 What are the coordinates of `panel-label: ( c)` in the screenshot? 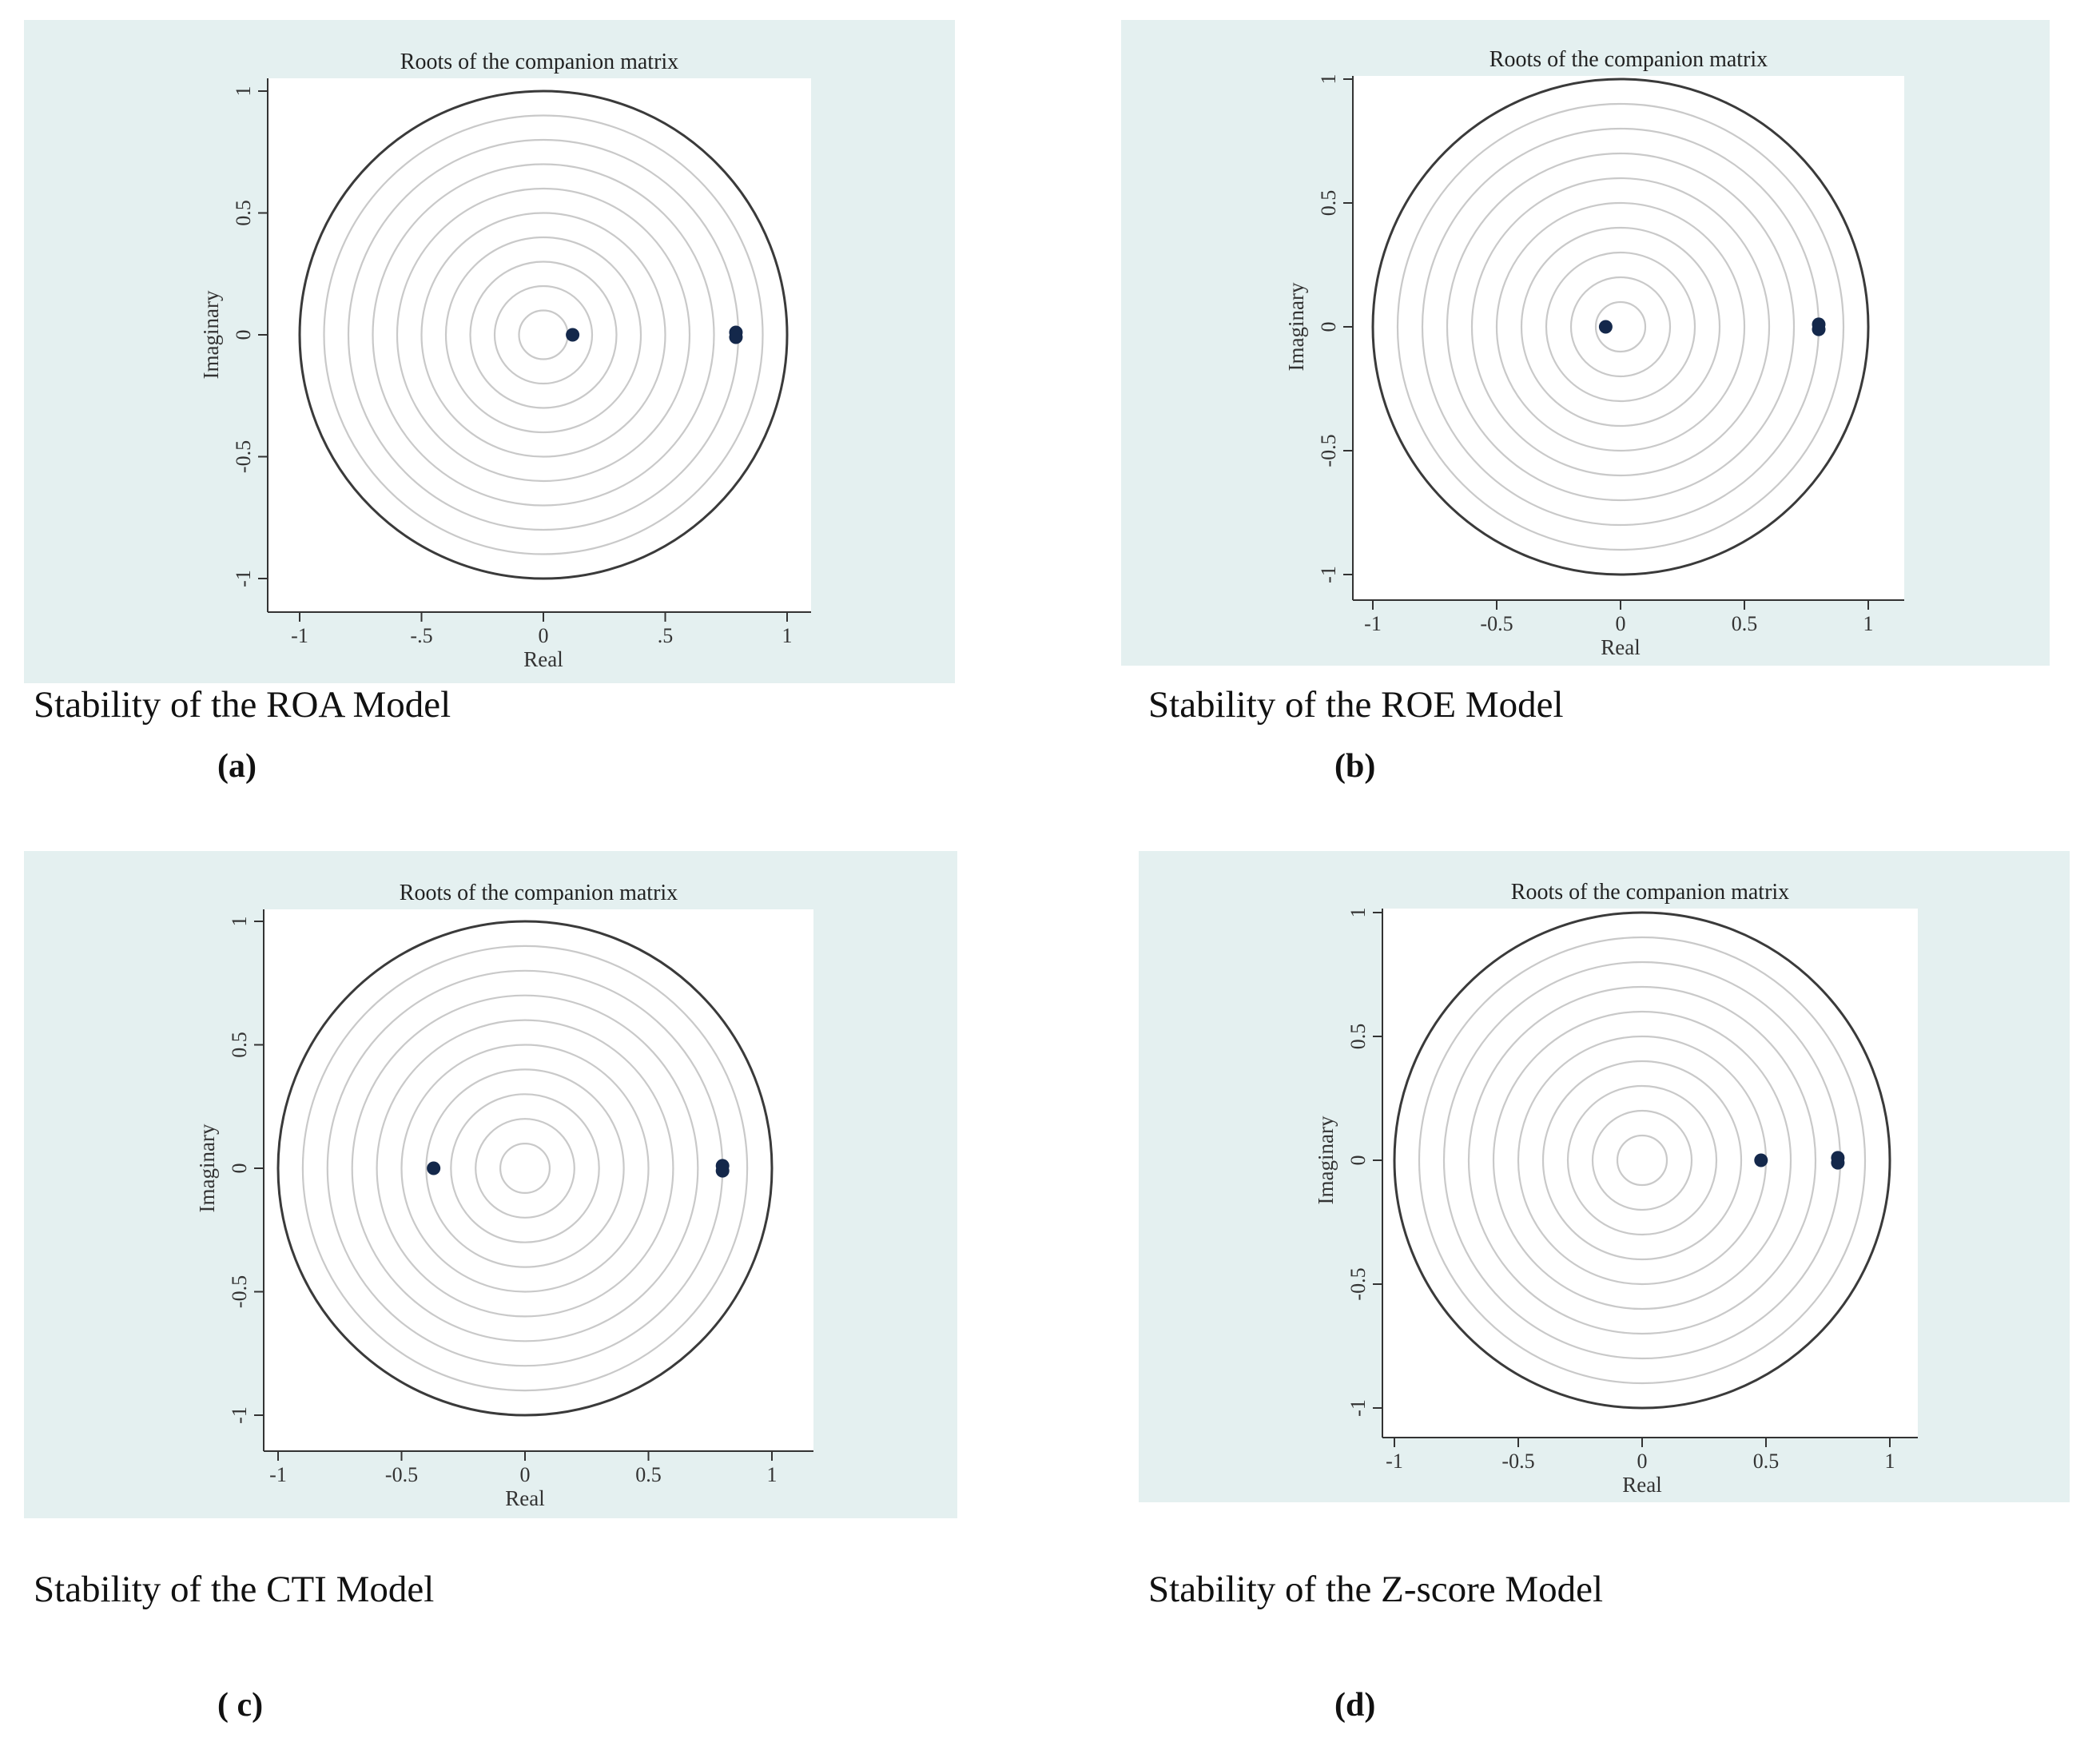 It's located at (240, 1705).